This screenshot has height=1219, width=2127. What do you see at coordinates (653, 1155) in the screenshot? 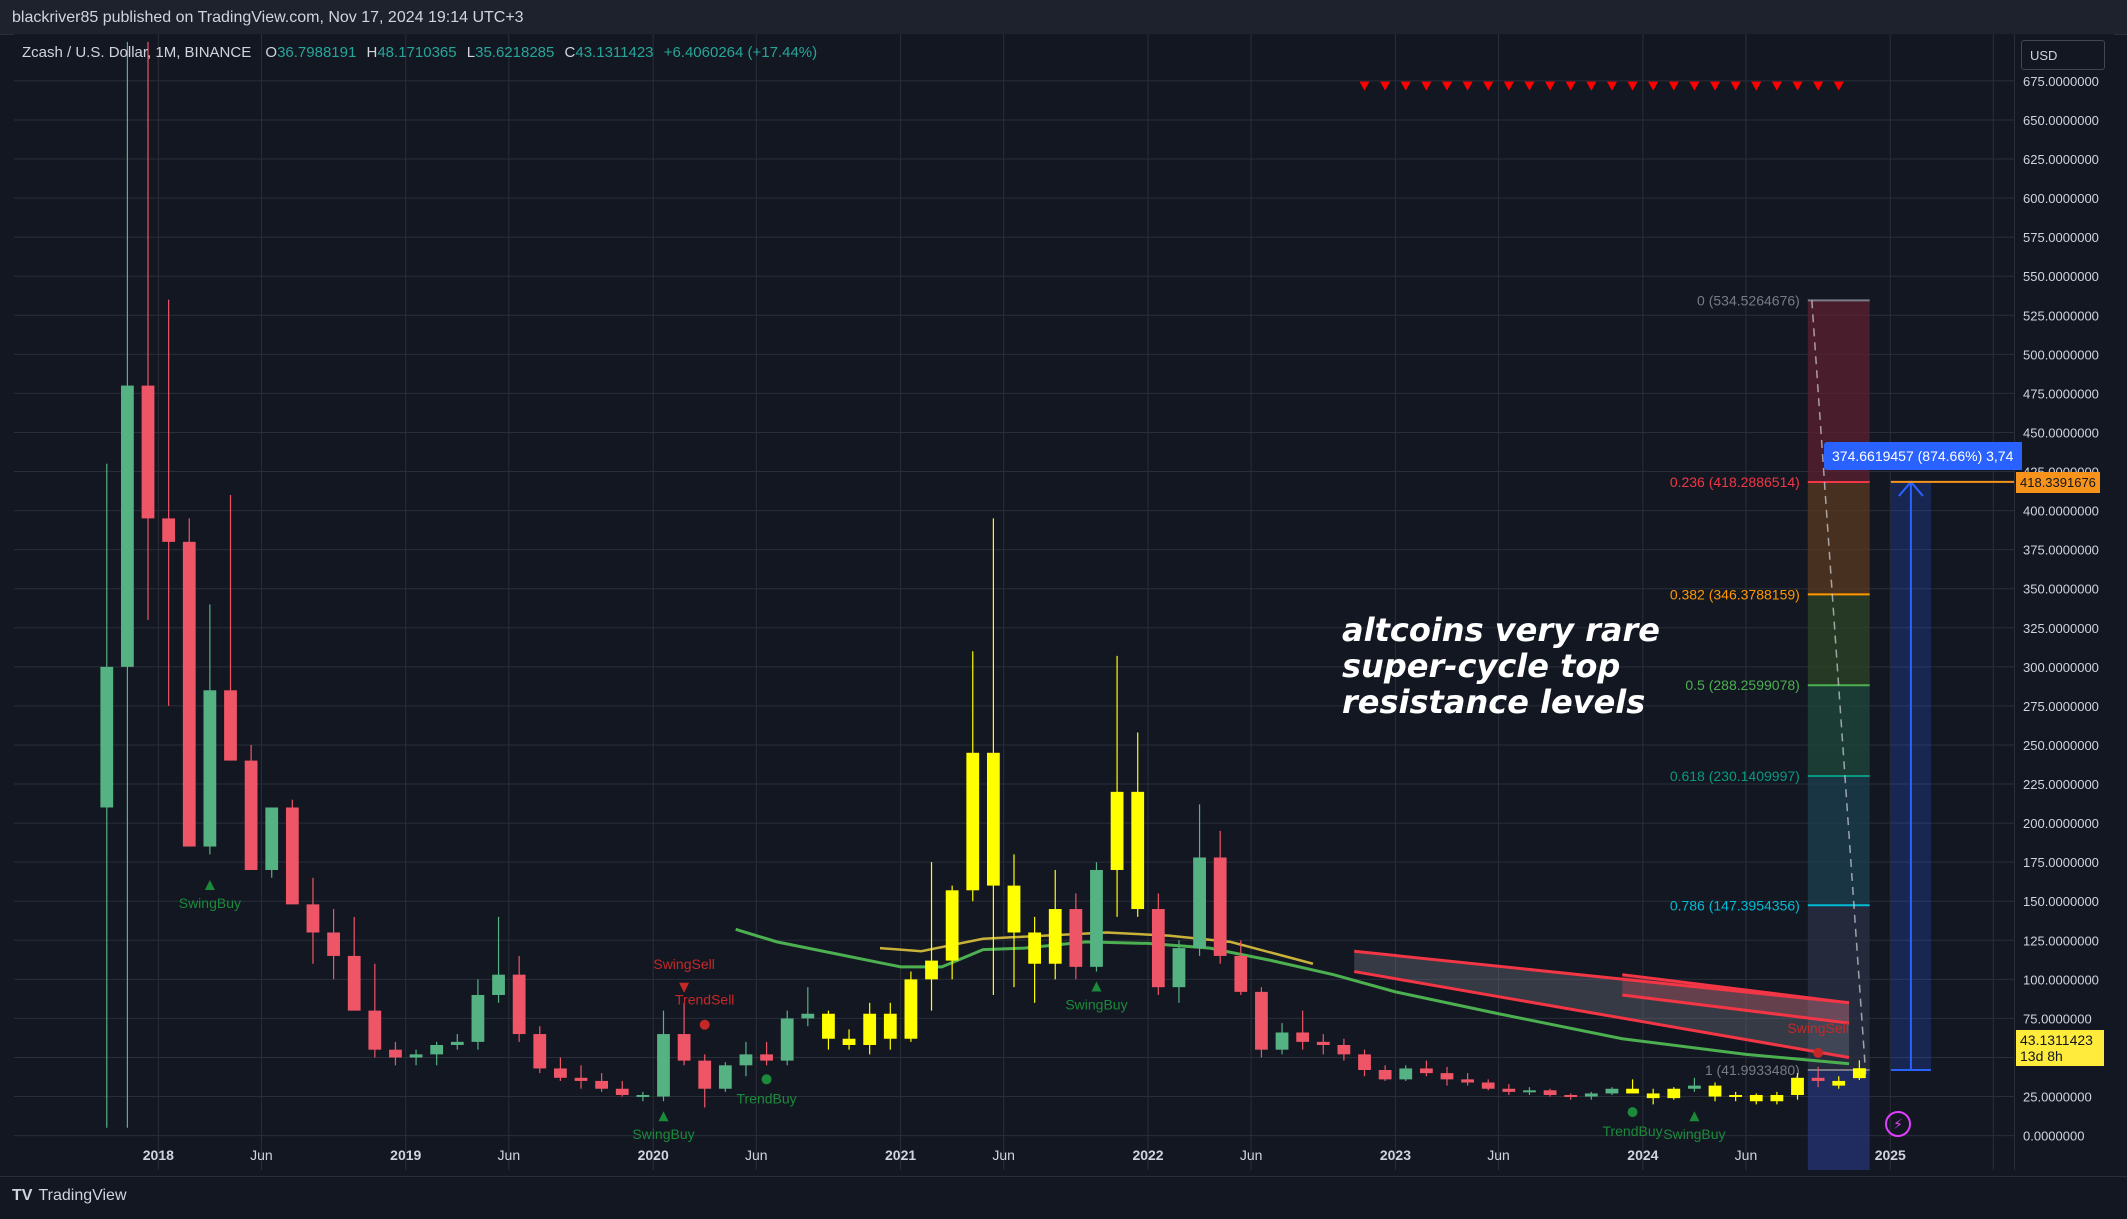
I see `time-tick-label: 2020` at bounding box center [653, 1155].